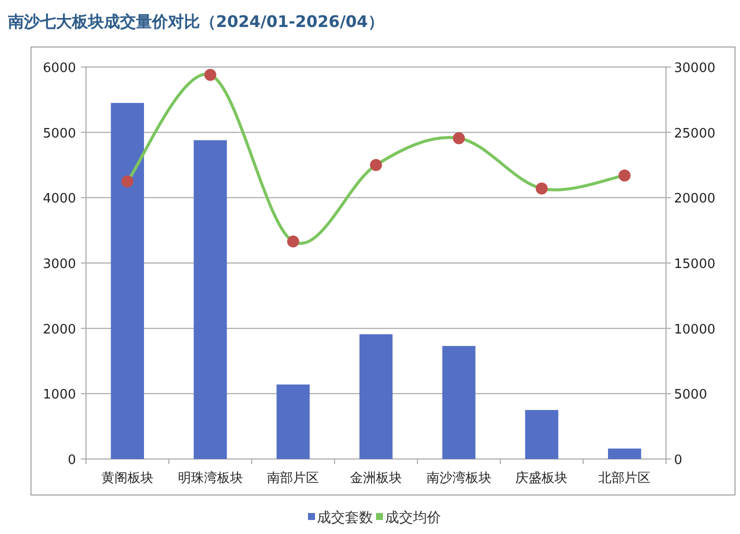 The image size is (740, 534). What do you see at coordinates (695, 199) in the screenshot?
I see `y2-tick-label: 20000` at bounding box center [695, 199].